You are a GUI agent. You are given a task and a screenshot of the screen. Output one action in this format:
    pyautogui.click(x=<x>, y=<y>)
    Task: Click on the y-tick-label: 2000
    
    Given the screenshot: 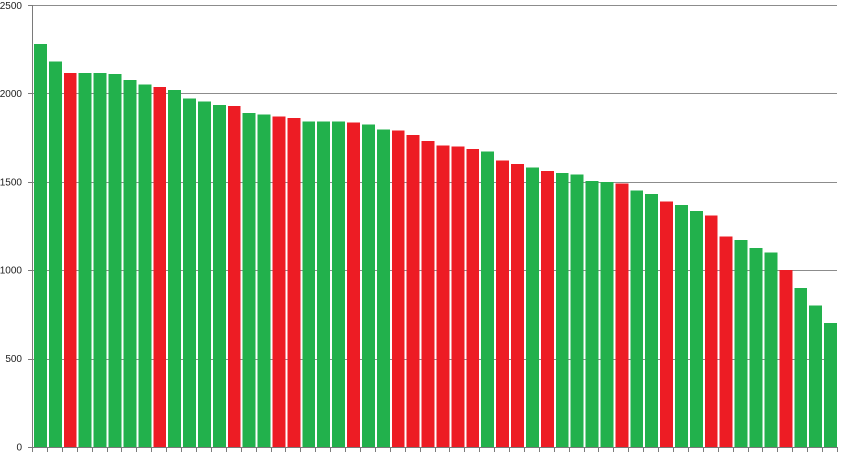 What is the action you would take?
    pyautogui.click(x=11, y=94)
    